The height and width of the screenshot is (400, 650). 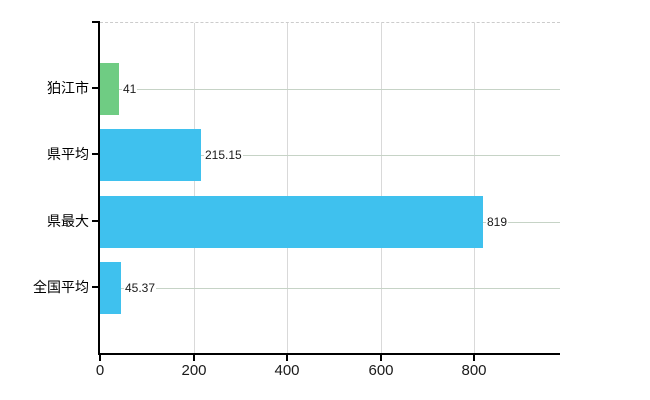 What do you see at coordinates (497, 222) in the screenshot?
I see `bar-value-label: 819` at bounding box center [497, 222].